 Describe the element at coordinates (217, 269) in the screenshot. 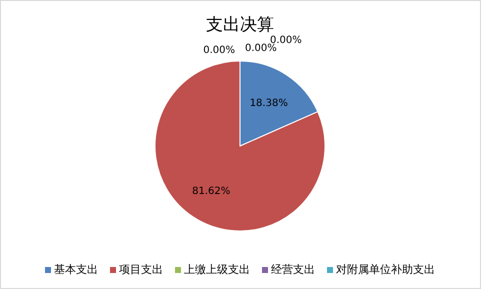

I see `legend-label: 上缴上级支出` at that location.